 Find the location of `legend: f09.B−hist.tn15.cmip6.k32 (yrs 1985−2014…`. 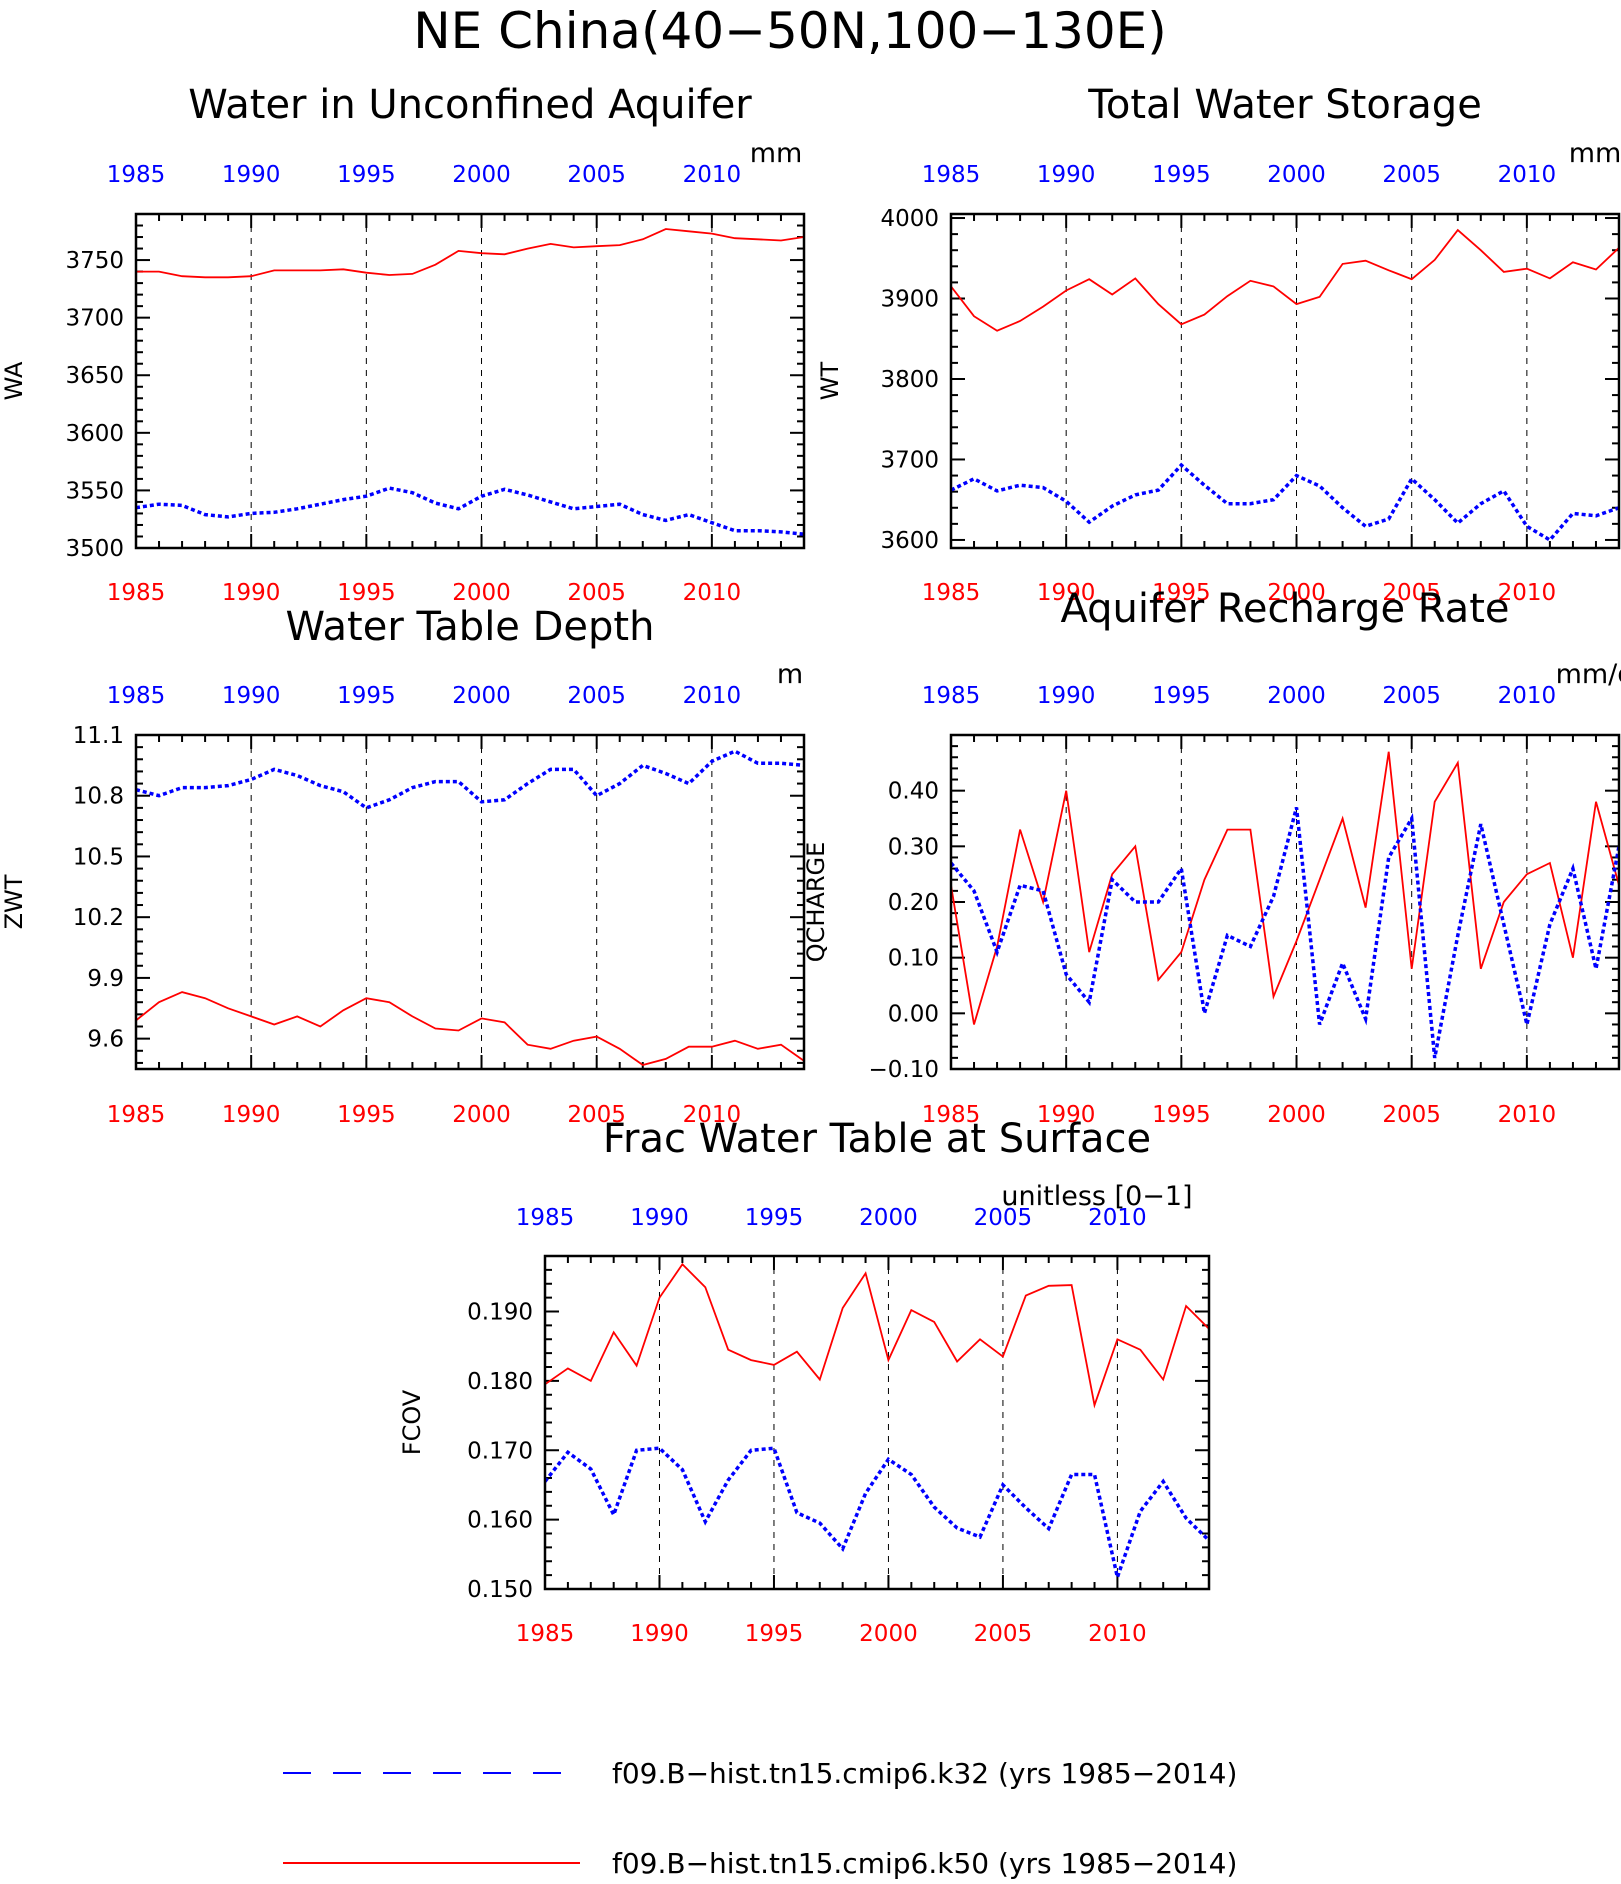

legend: f09.B−hist.tn15.cmip6.k32 (yrs 1985−2014… is located at coordinates (760, 1818).